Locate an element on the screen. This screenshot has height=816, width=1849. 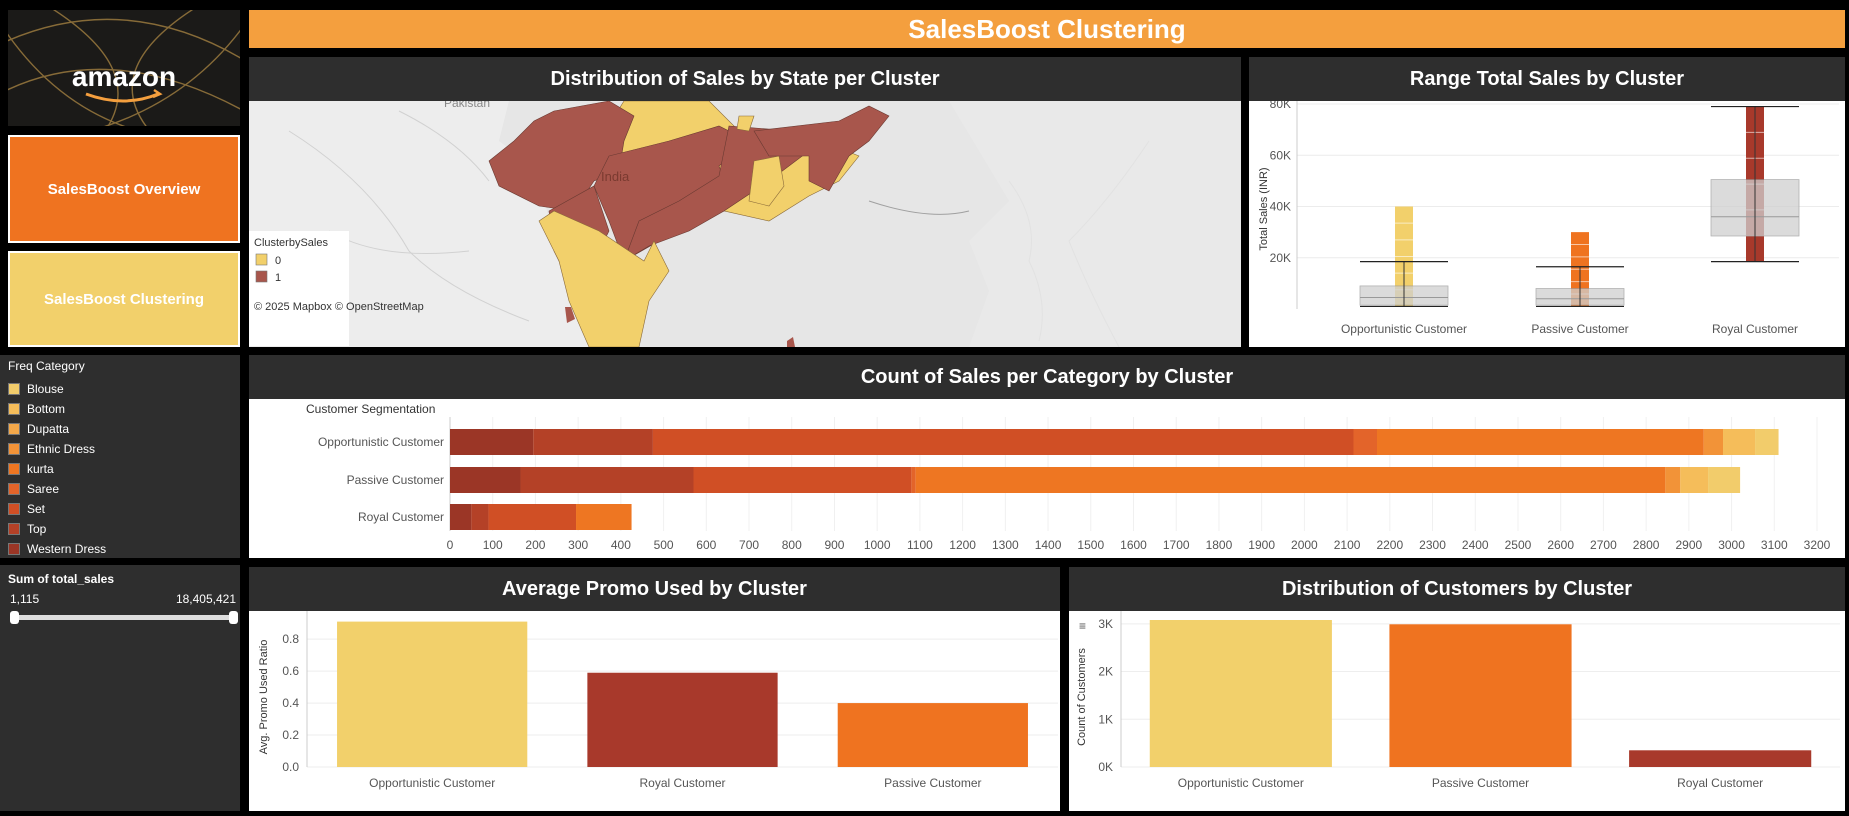
filter-slider-min-handle is located at coordinates (14, 617).